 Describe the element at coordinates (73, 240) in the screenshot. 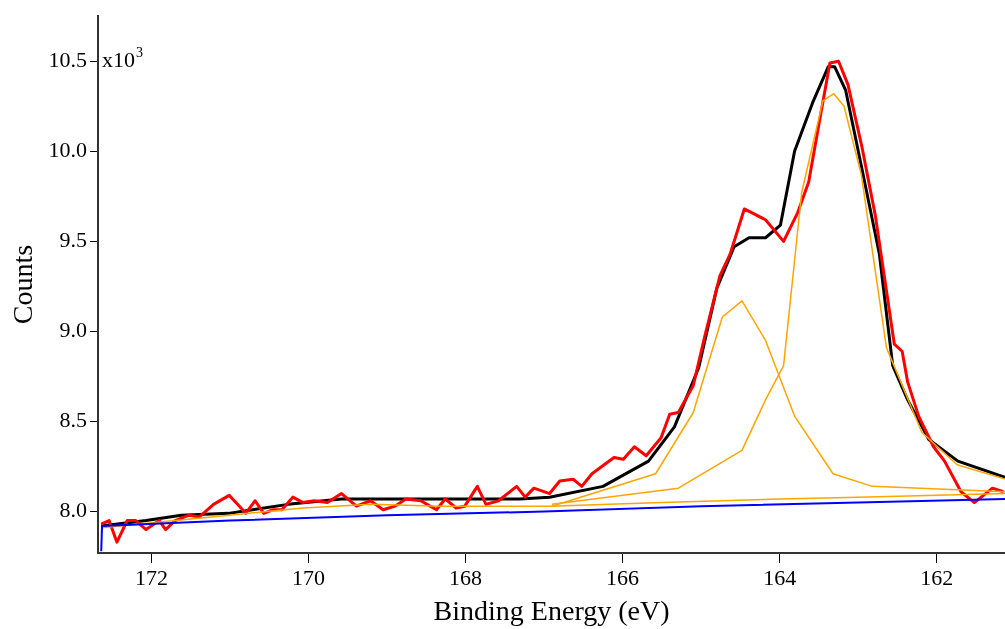

I see `y-tick-label: 9.5` at that location.